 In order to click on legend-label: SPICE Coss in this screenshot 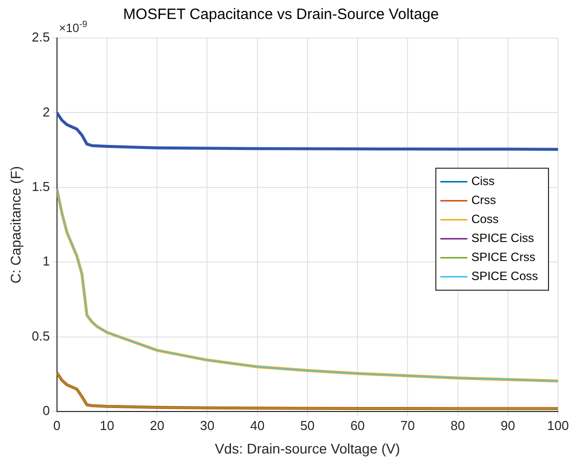, I will do `click(504, 276)`.